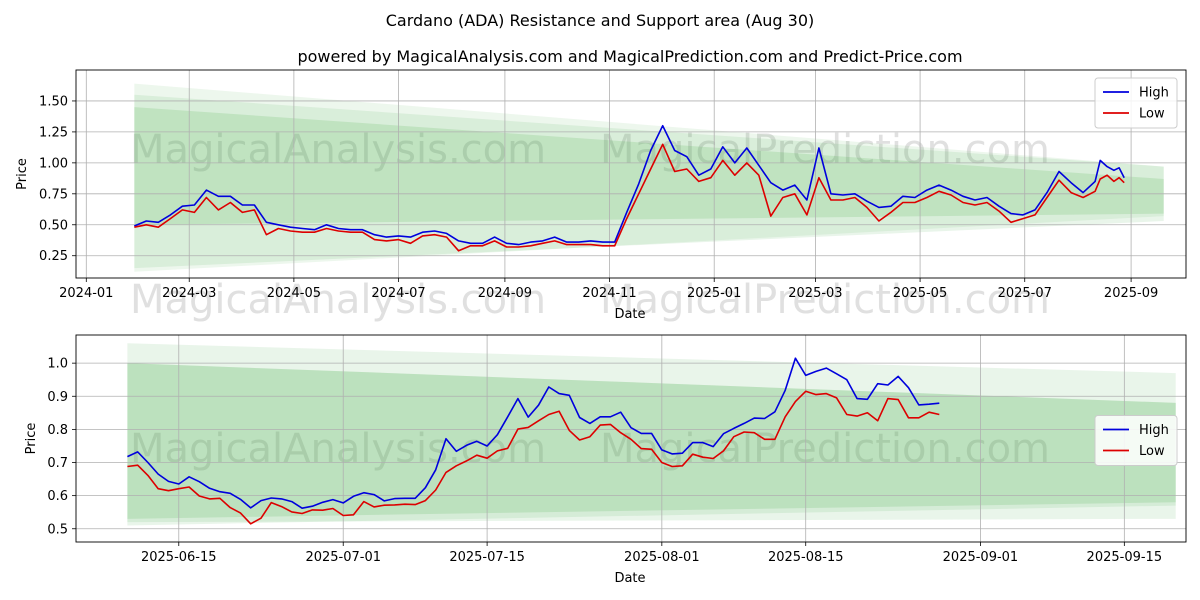 Image resolution: width=1200 pixels, height=600 pixels. What do you see at coordinates (57, 529) in the screenshot?
I see `y-tick-label: 0.5` at bounding box center [57, 529].